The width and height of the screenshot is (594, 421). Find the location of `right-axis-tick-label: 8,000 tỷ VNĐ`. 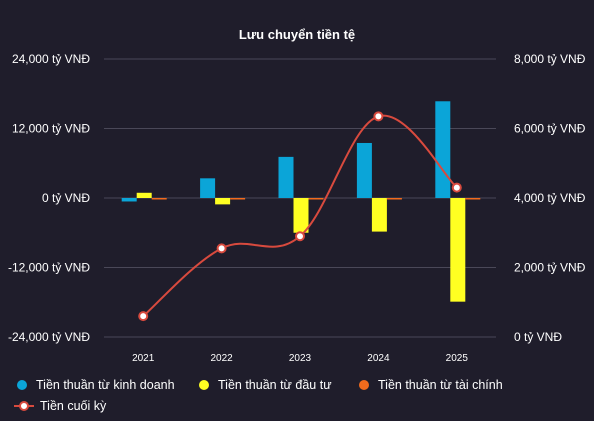

right-axis-tick-label: 8,000 tỷ VNĐ is located at coordinates (550, 59).